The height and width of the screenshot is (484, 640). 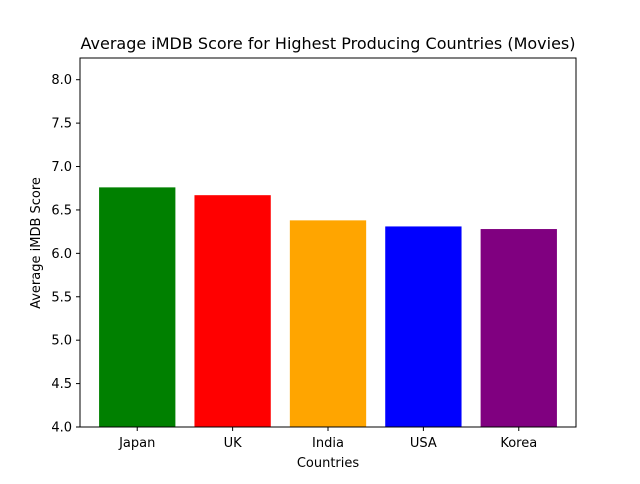 What do you see at coordinates (61, 254) in the screenshot?
I see `y-tick-label: 6.0` at bounding box center [61, 254].